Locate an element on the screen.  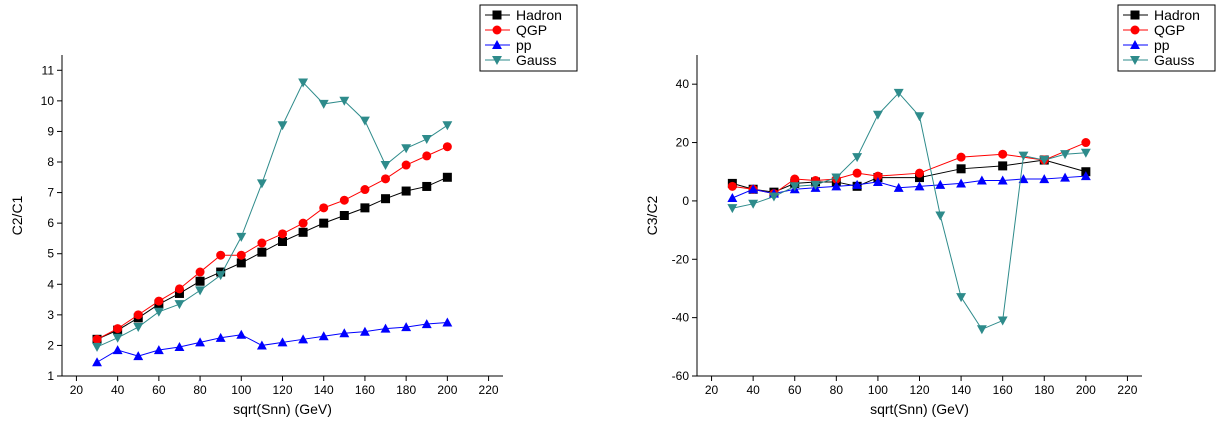
y-axis-label: C3/C2 is located at coordinates (652, 215).